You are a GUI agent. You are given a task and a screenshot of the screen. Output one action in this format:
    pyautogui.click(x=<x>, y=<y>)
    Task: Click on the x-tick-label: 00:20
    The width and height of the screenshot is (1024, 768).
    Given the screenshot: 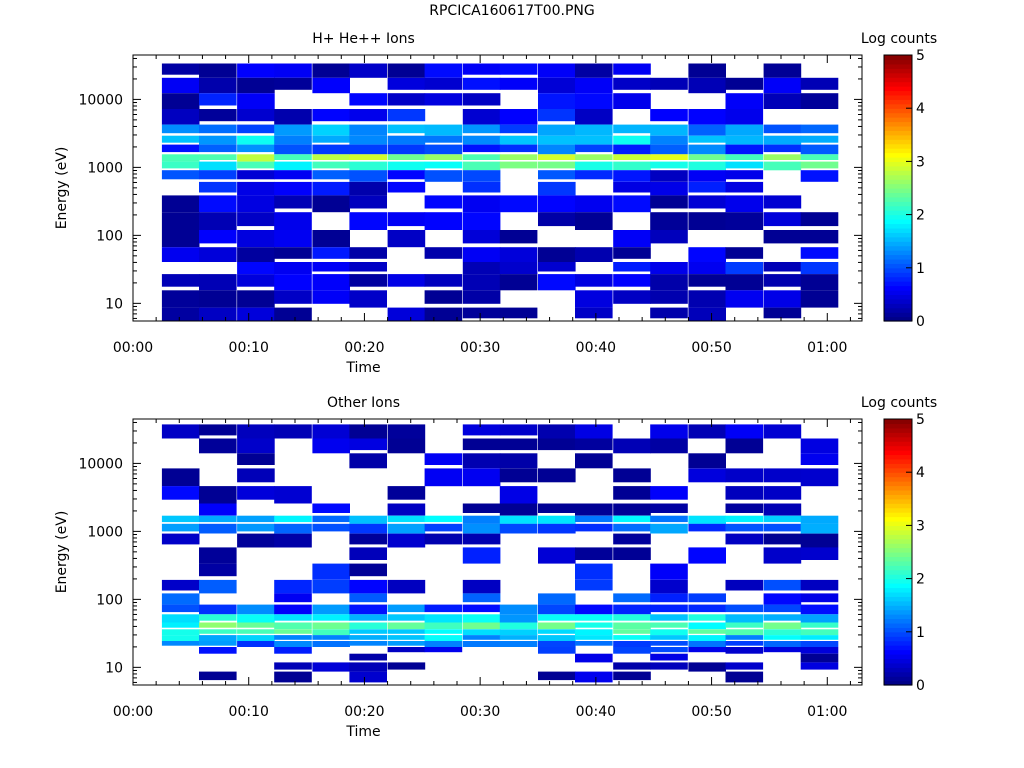 What is the action you would take?
    pyautogui.click(x=364, y=348)
    